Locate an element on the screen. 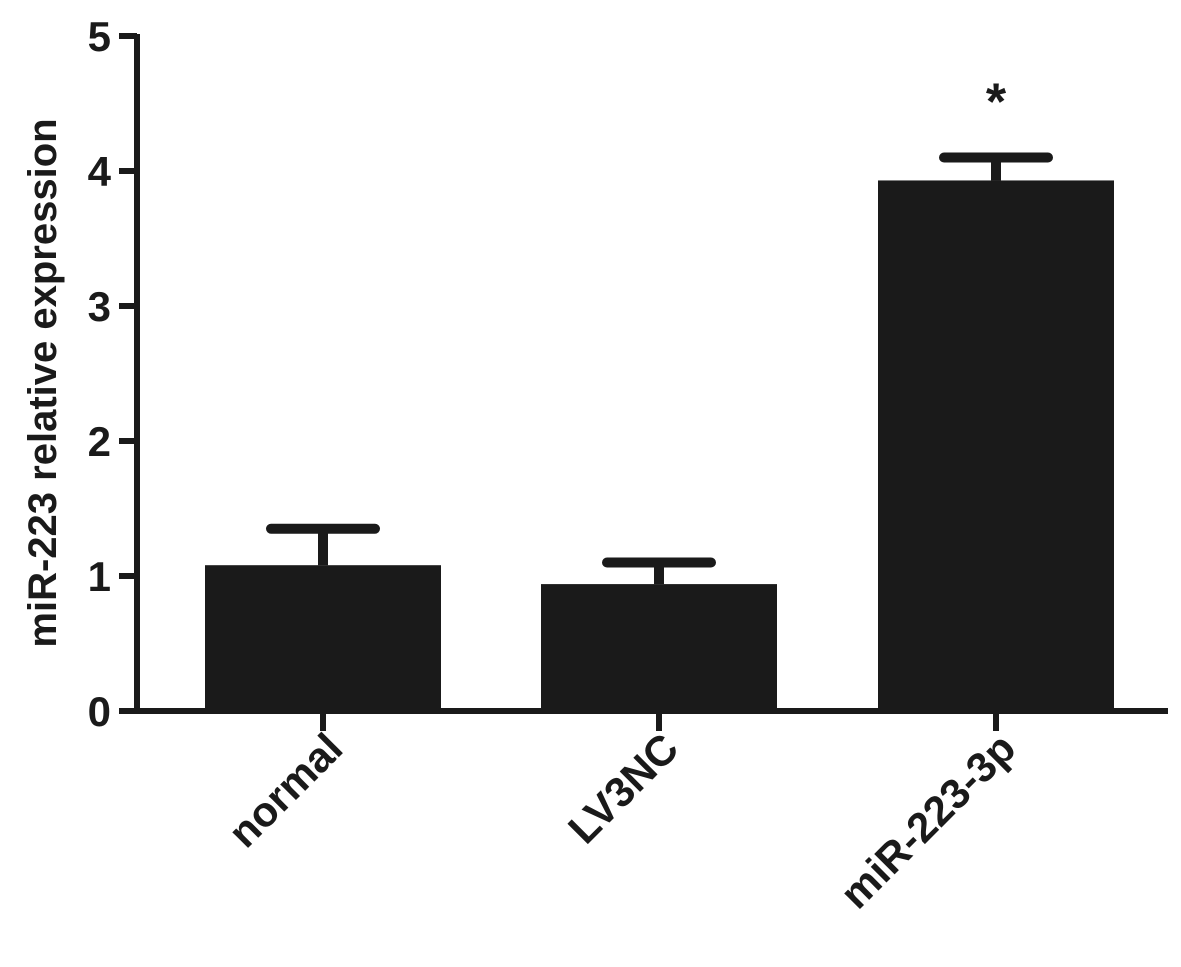  y-tick-label: 1 is located at coordinates (99, 576).